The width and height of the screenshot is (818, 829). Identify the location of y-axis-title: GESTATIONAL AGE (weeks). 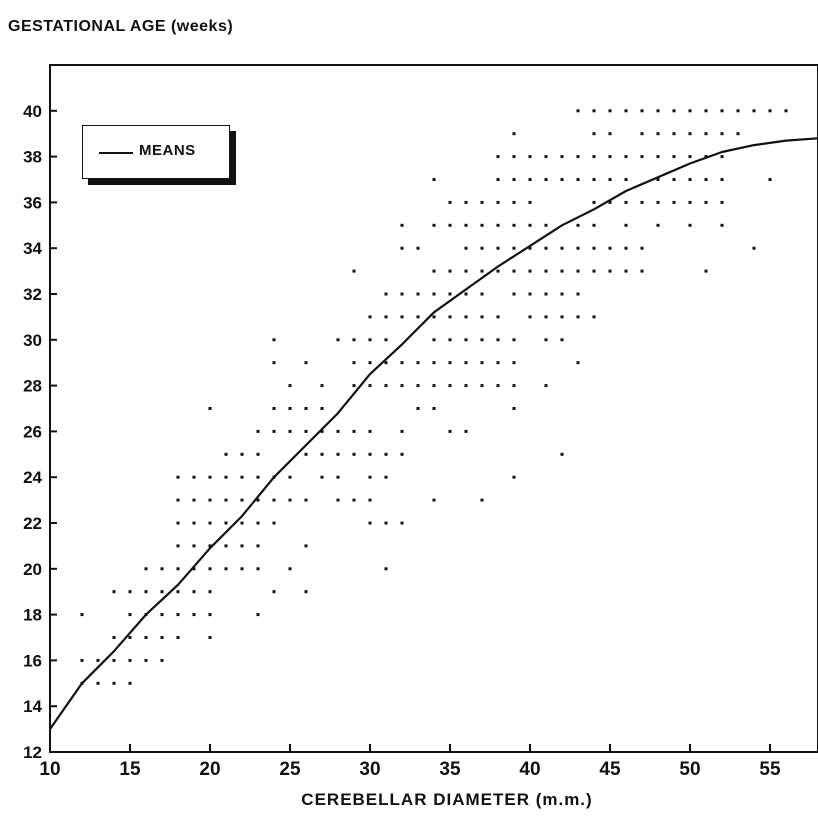
(121, 26).